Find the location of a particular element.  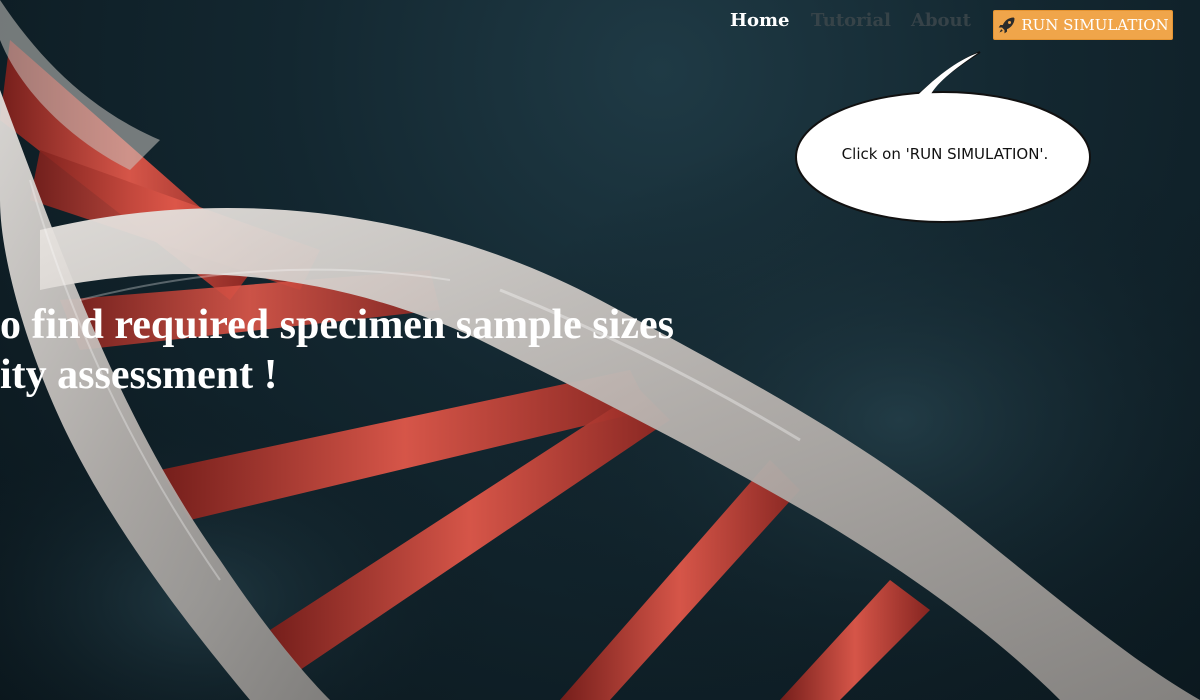

top-nav: Home Tutorial About RUN SIMULATION is located at coordinates (600, 25).